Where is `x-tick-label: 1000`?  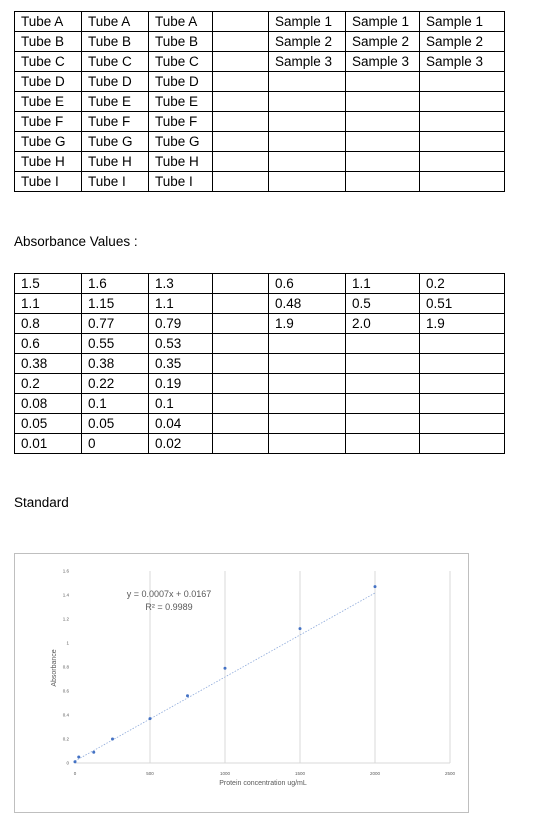
x-tick-label: 1000 is located at coordinates (225, 773).